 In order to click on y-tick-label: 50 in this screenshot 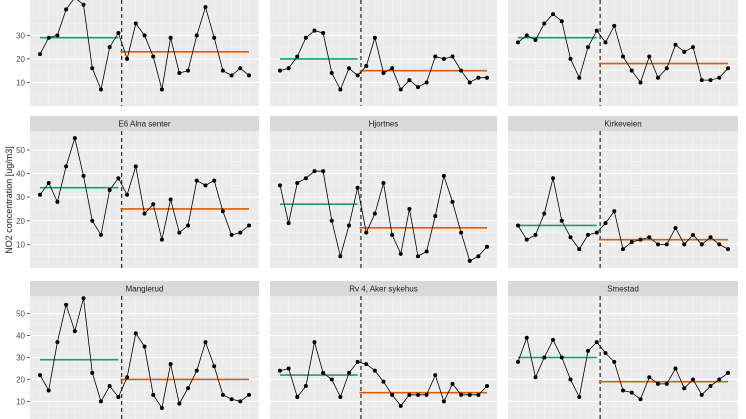, I will do `click(20, 314)`.